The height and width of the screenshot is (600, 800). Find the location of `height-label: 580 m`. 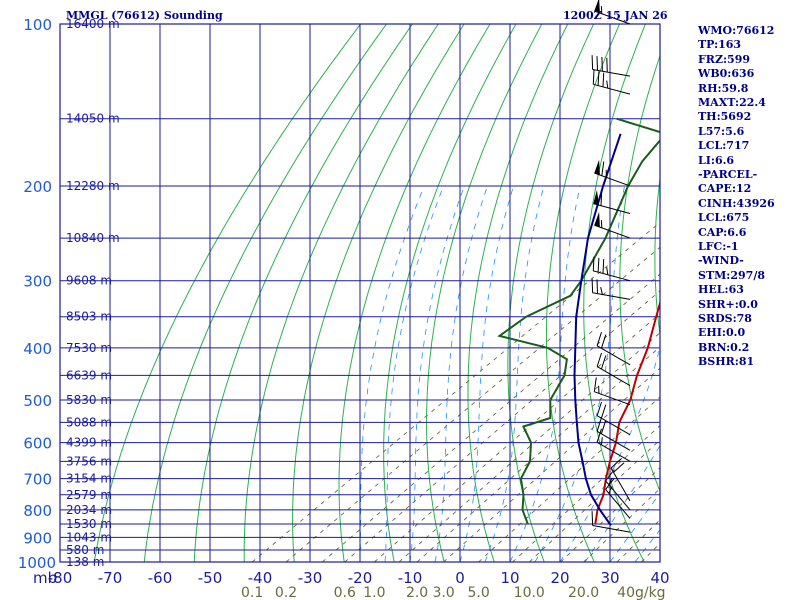

height-label: 580 m is located at coordinates (85, 550).